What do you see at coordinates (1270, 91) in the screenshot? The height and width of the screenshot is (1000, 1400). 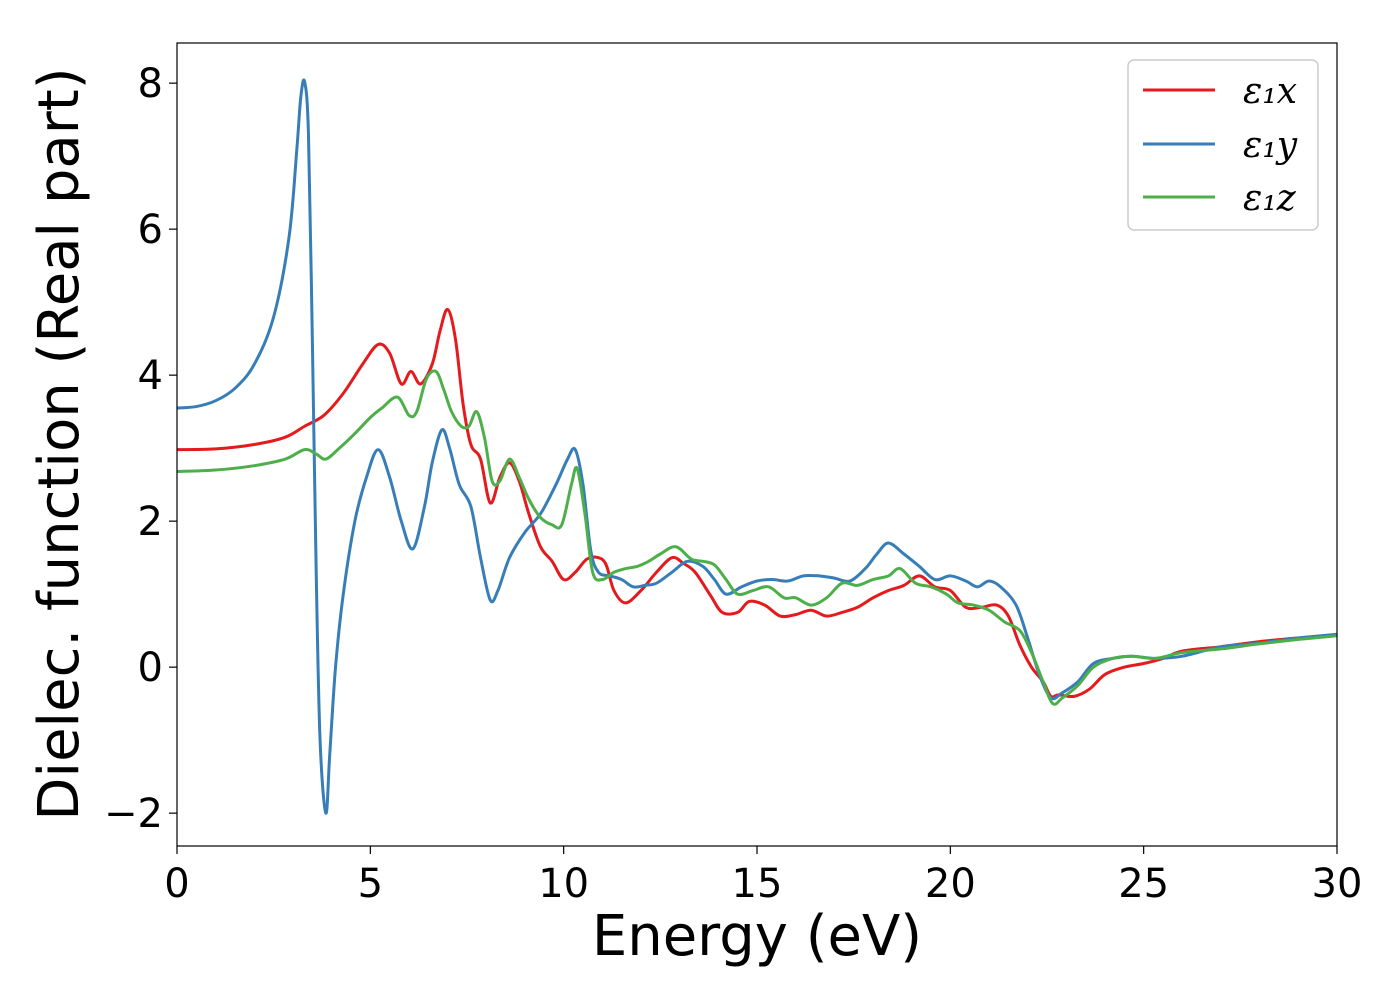 I see `legend-label-x: ε₁x` at bounding box center [1270, 91].